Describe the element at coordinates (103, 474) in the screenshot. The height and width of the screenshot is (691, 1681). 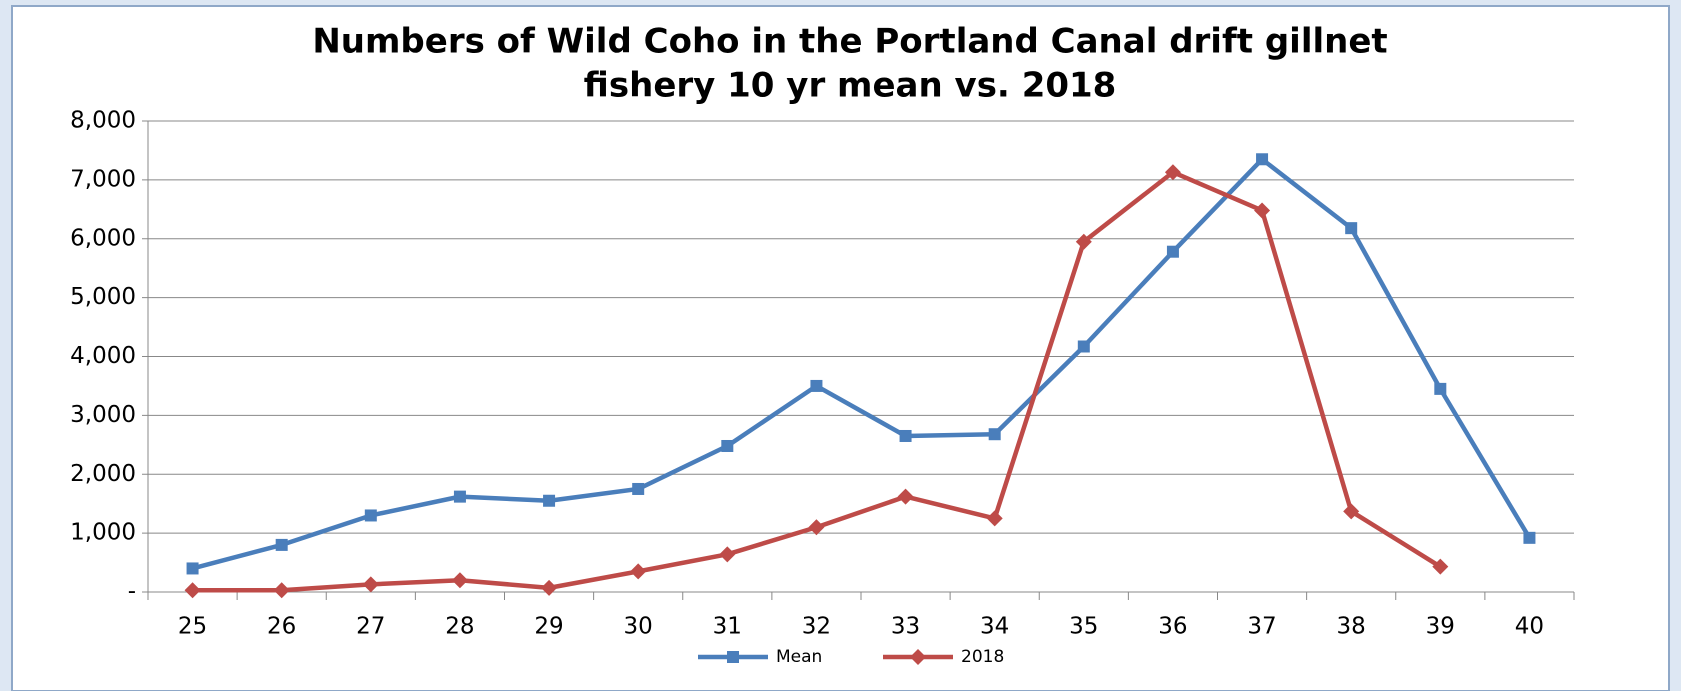
I see `y-tick-label: 2,000` at that location.